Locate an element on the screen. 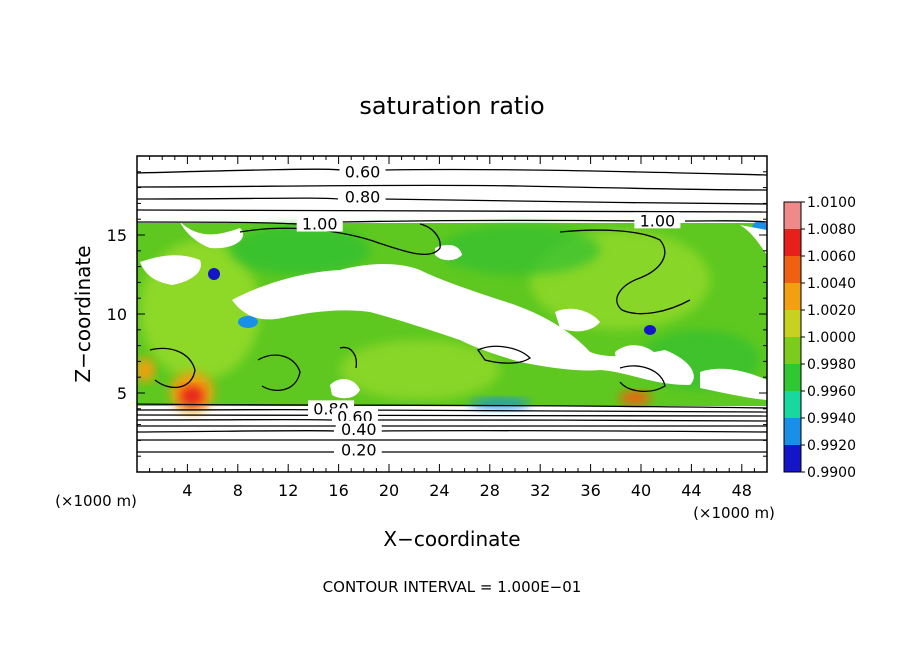  colorbar-label: 0.9980 is located at coordinates (831, 365).